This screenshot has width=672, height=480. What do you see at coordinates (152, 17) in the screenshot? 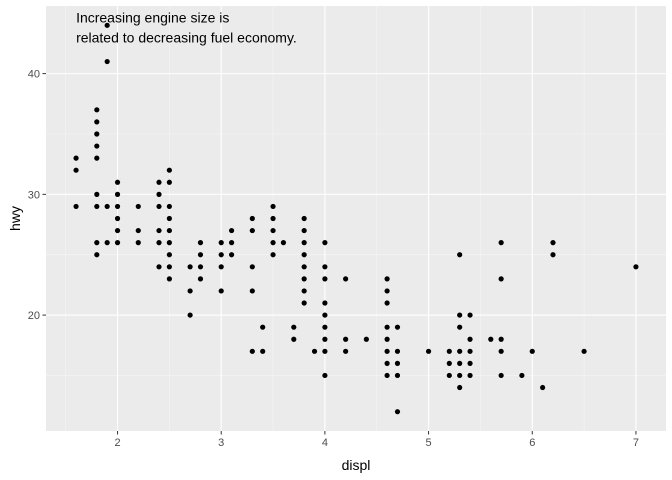
I see `annotation-line-1: Increasing engine size is` at bounding box center [152, 17].